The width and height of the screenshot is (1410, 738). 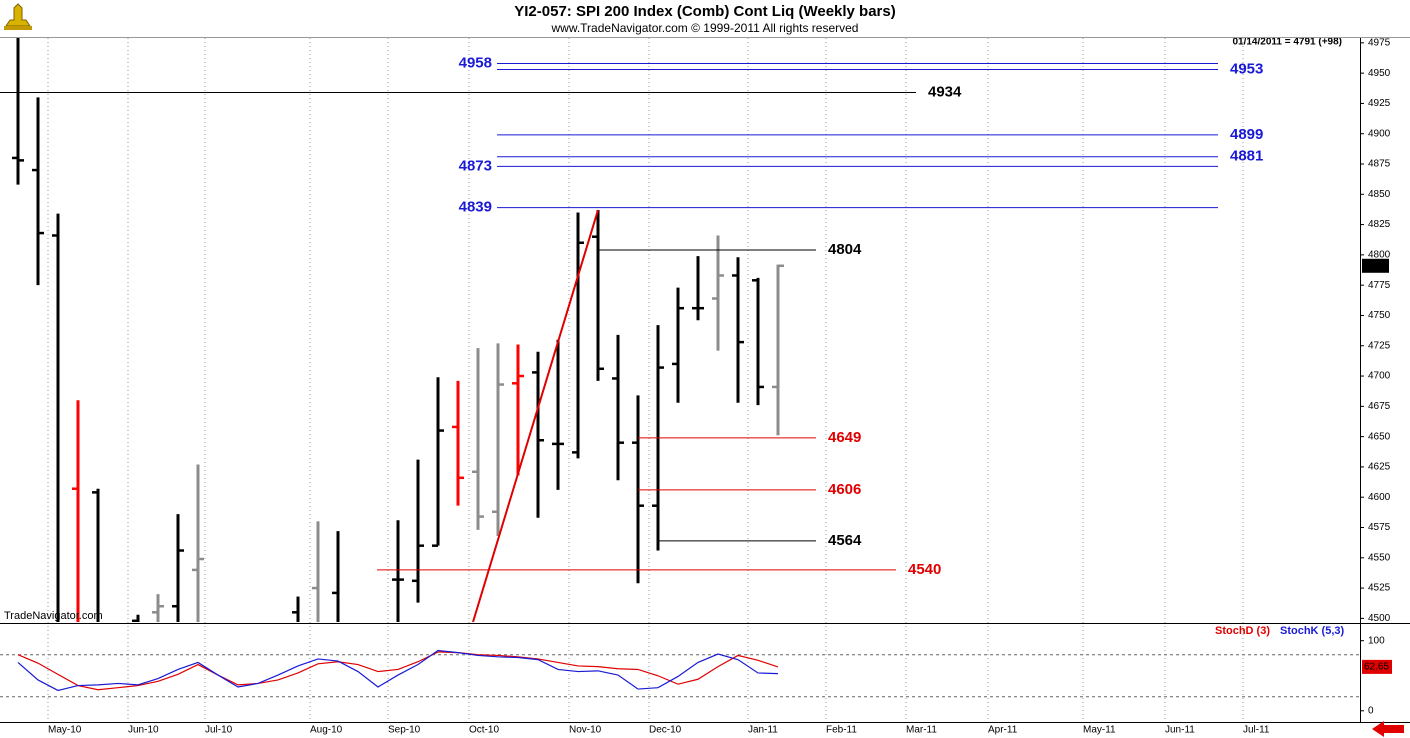 What do you see at coordinates (1379, 224) in the screenshot?
I see `y-tick-label: 4825` at bounding box center [1379, 224].